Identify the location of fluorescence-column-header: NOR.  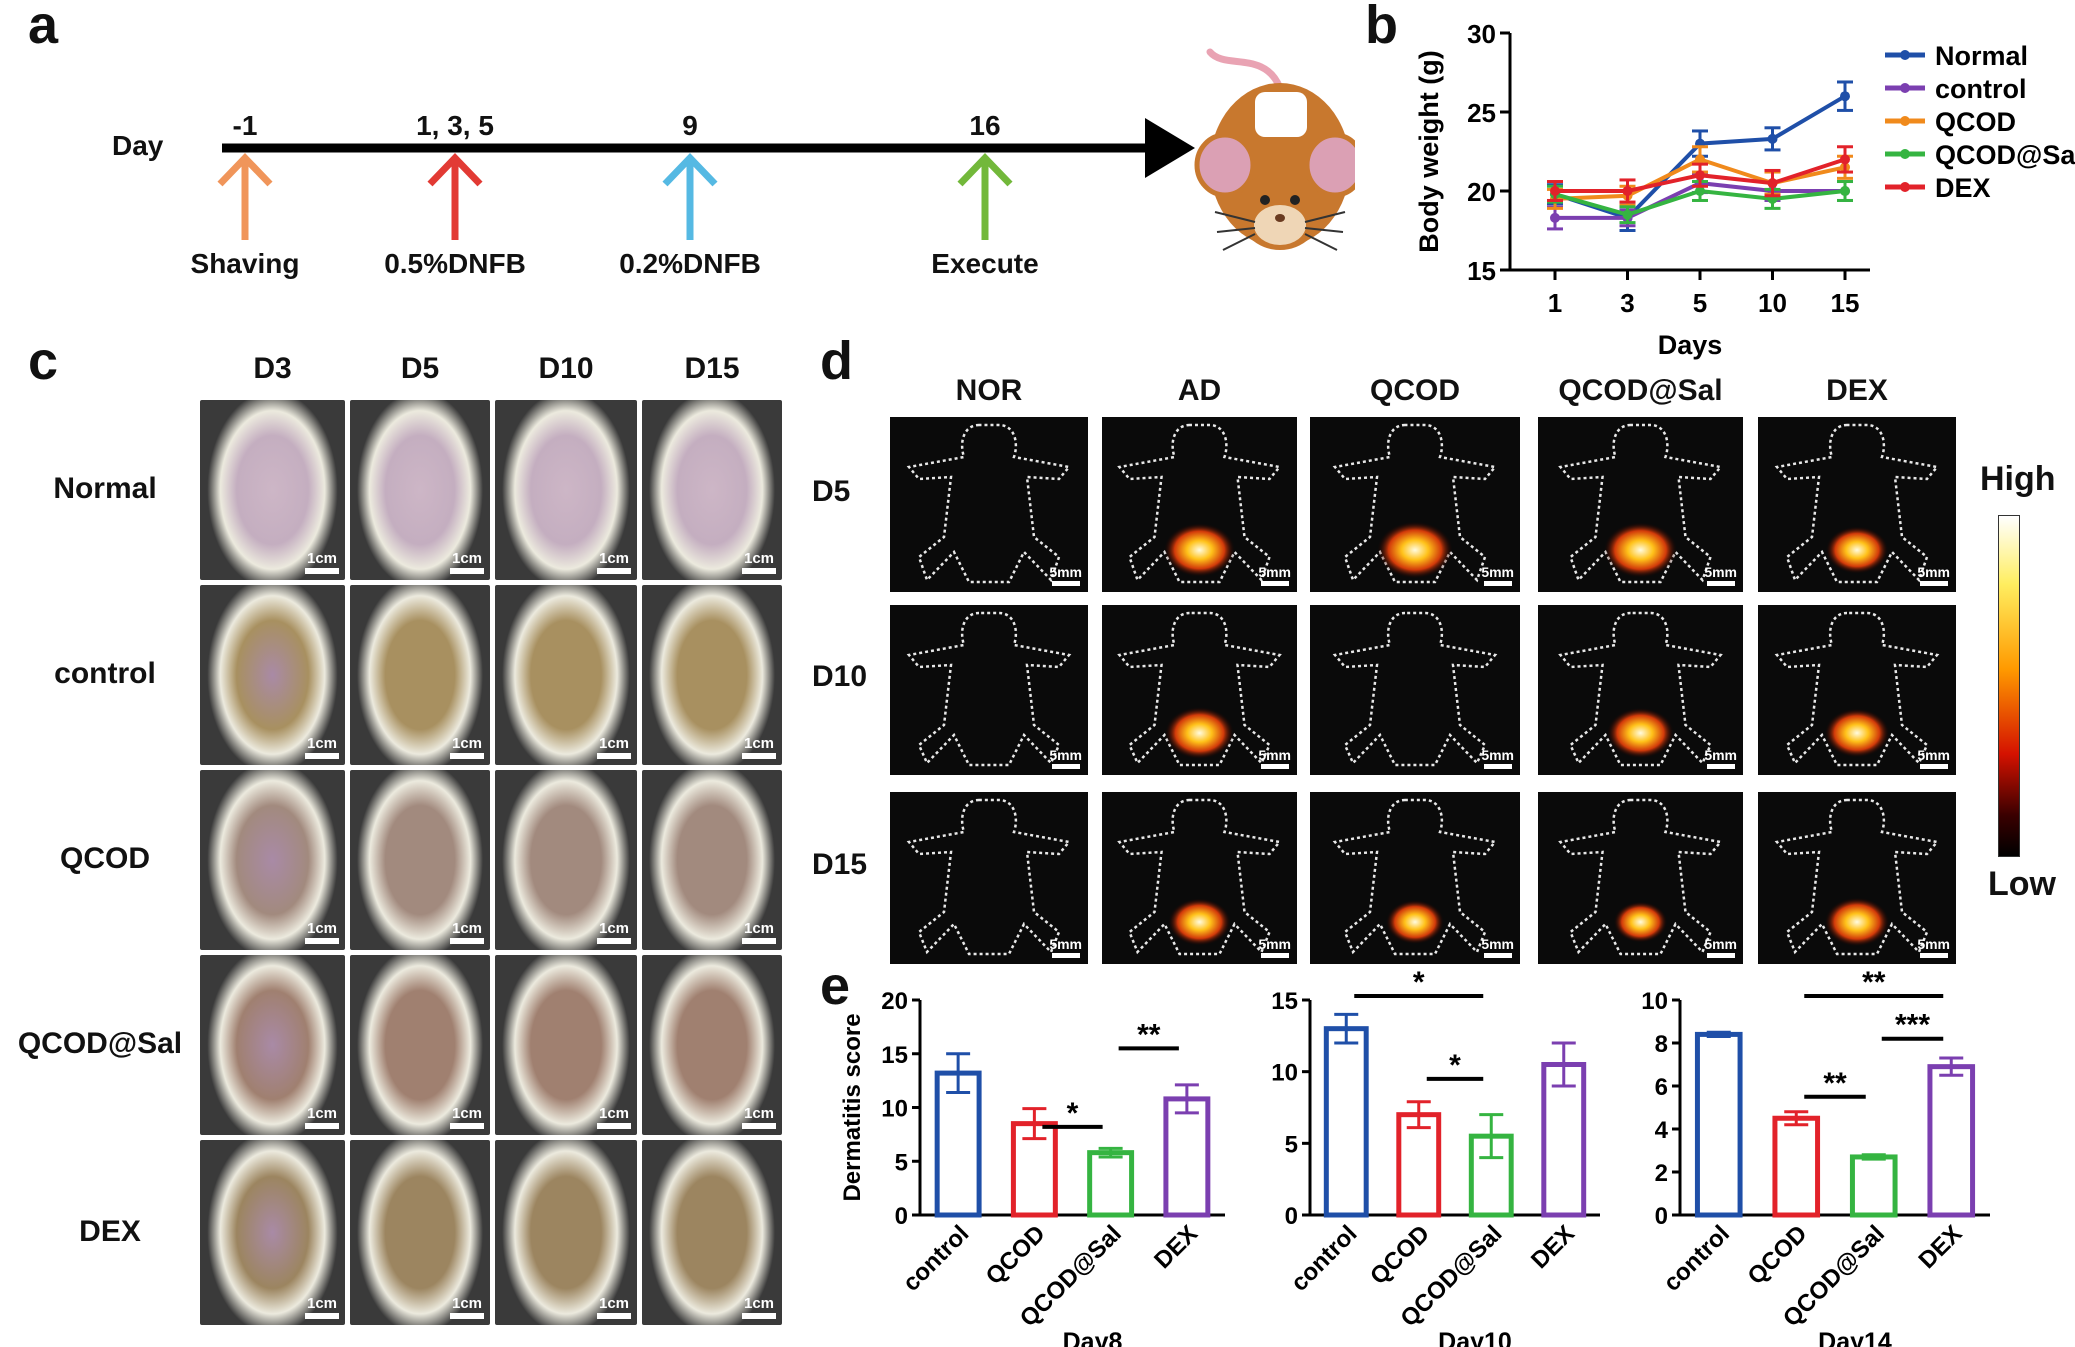
(989, 390).